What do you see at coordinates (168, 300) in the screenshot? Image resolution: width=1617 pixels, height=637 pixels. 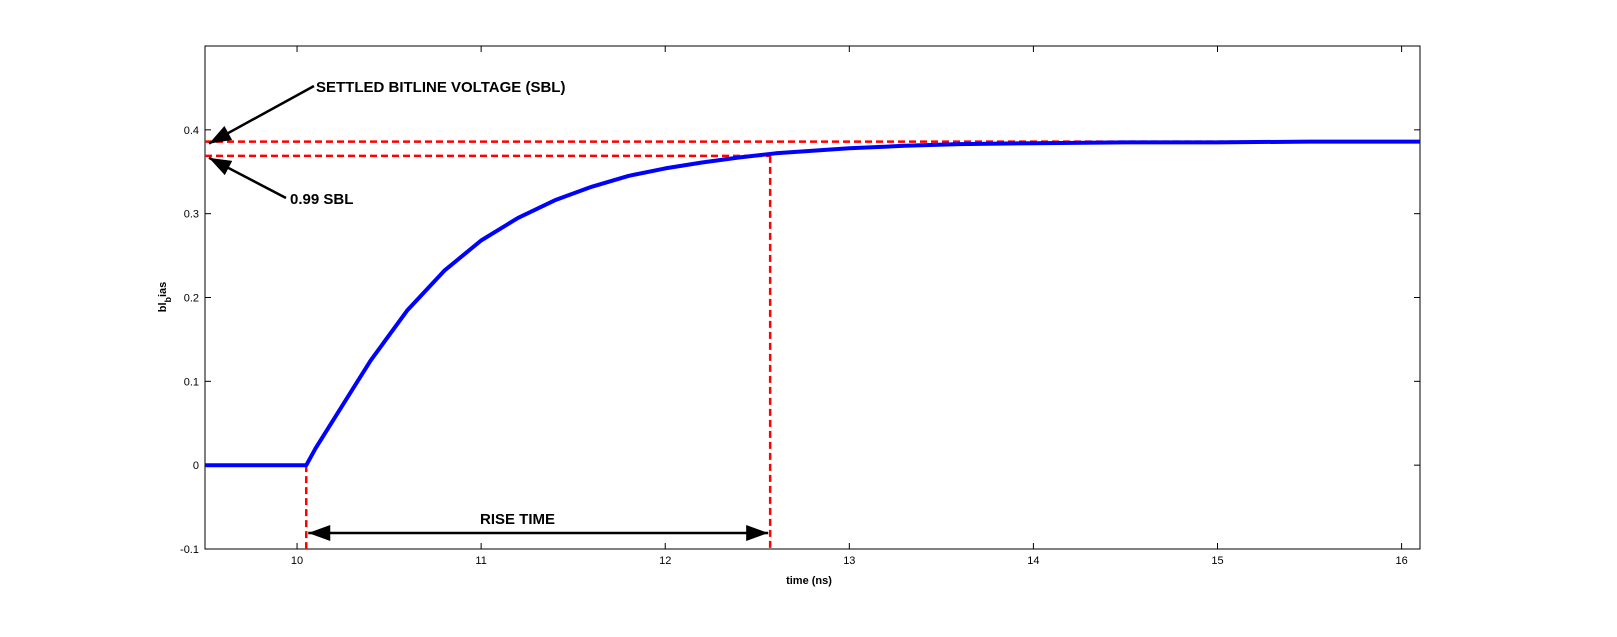 I see `y-axis-title-sub: b` at bounding box center [168, 300].